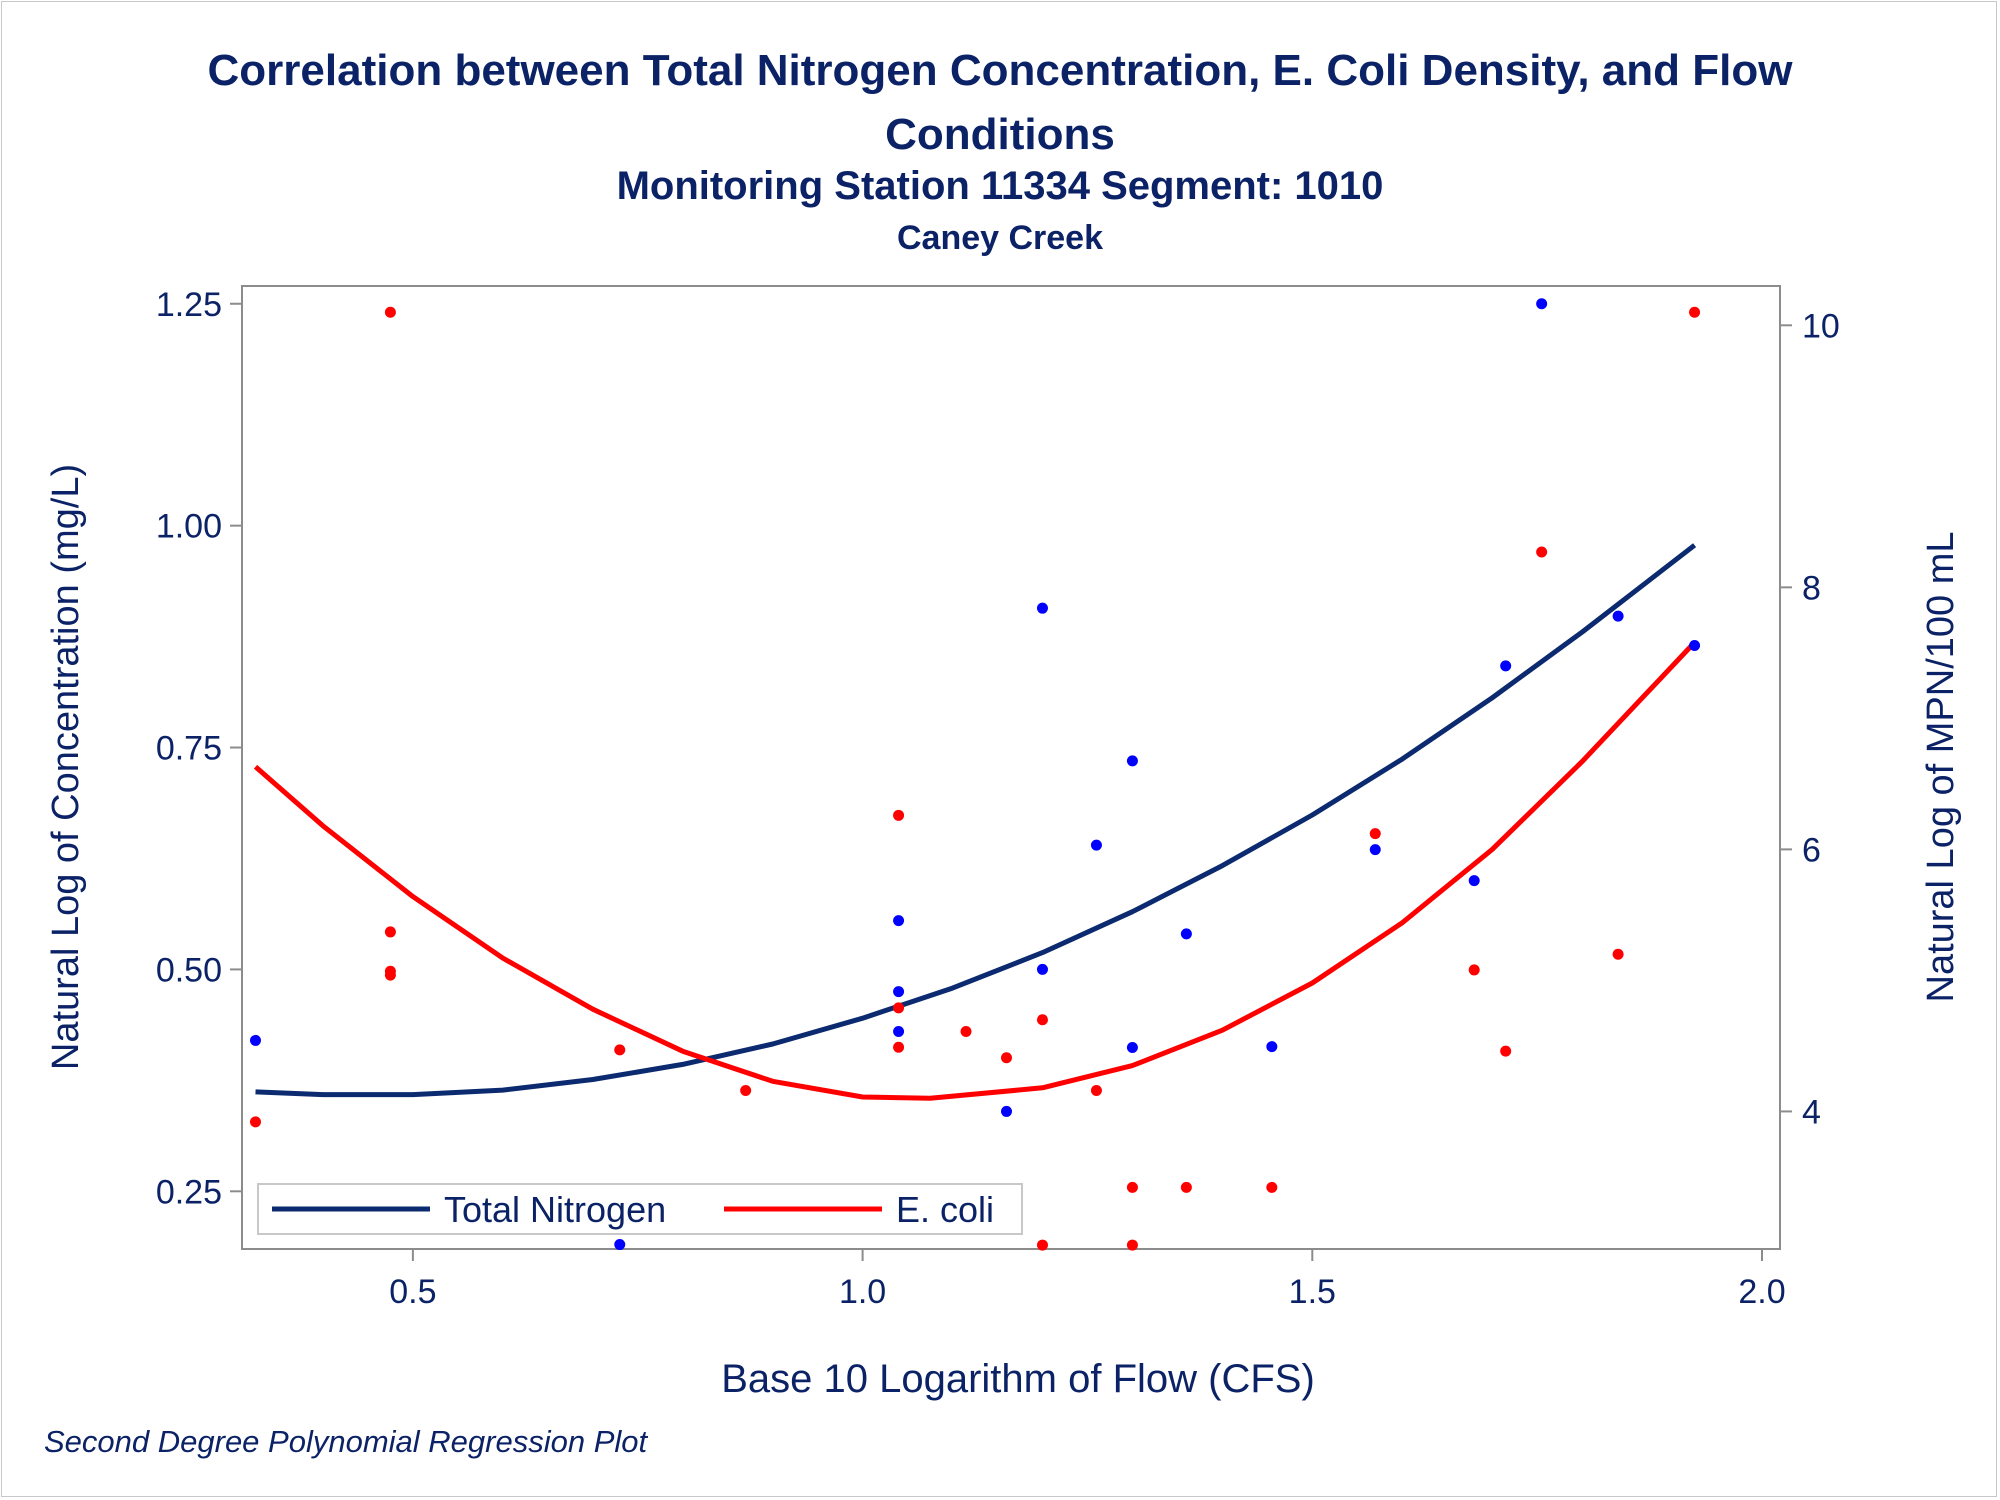 This screenshot has height=1500, width=2000. What do you see at coordinates (945, 1209) in the screenshot?
I see `legend-label-ecoli: E. coli` at bounding box center [945, 1209].